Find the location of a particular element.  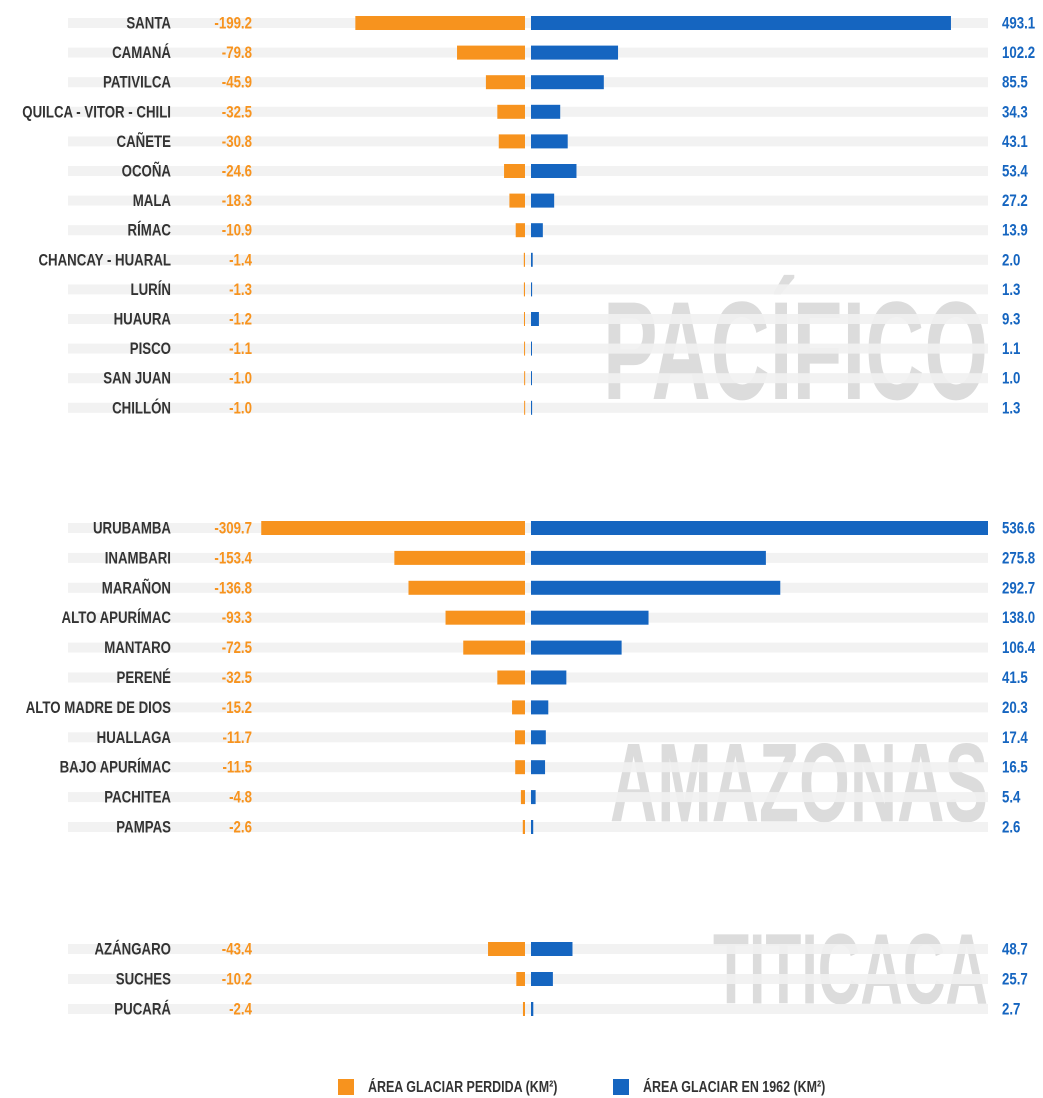

value-label: -24.6 is located at coordinates (237, 171).